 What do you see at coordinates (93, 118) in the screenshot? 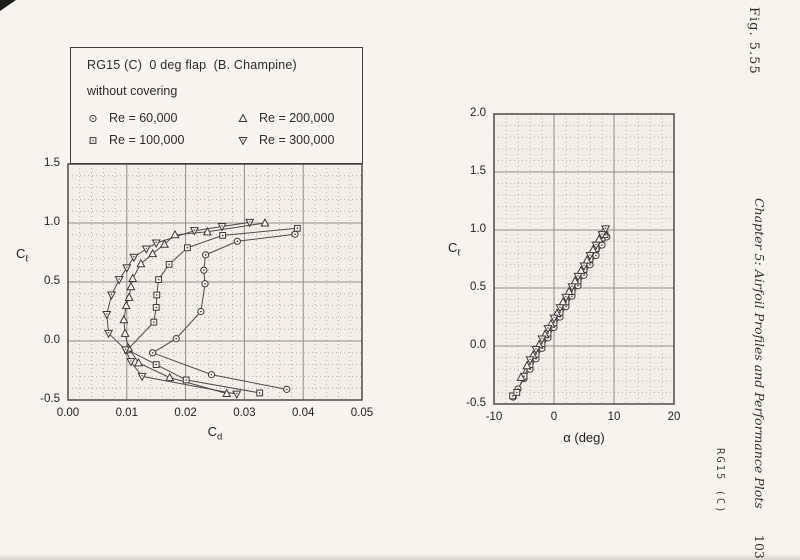
I see `re-60000-marker-icon` at bounding box center [93, 118].